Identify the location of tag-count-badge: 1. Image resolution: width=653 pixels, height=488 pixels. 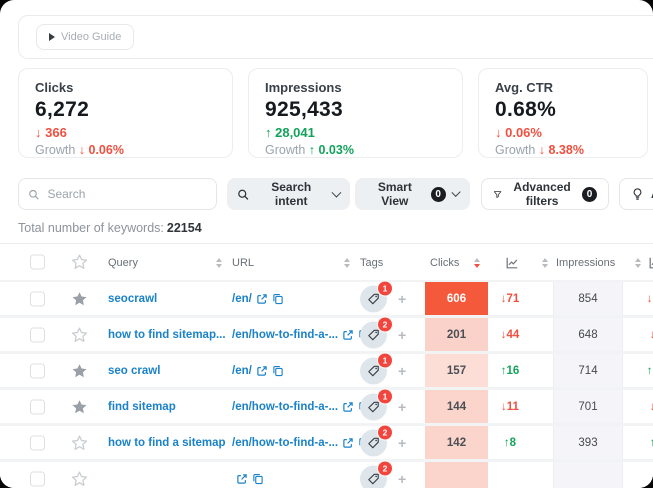
(385, 360).